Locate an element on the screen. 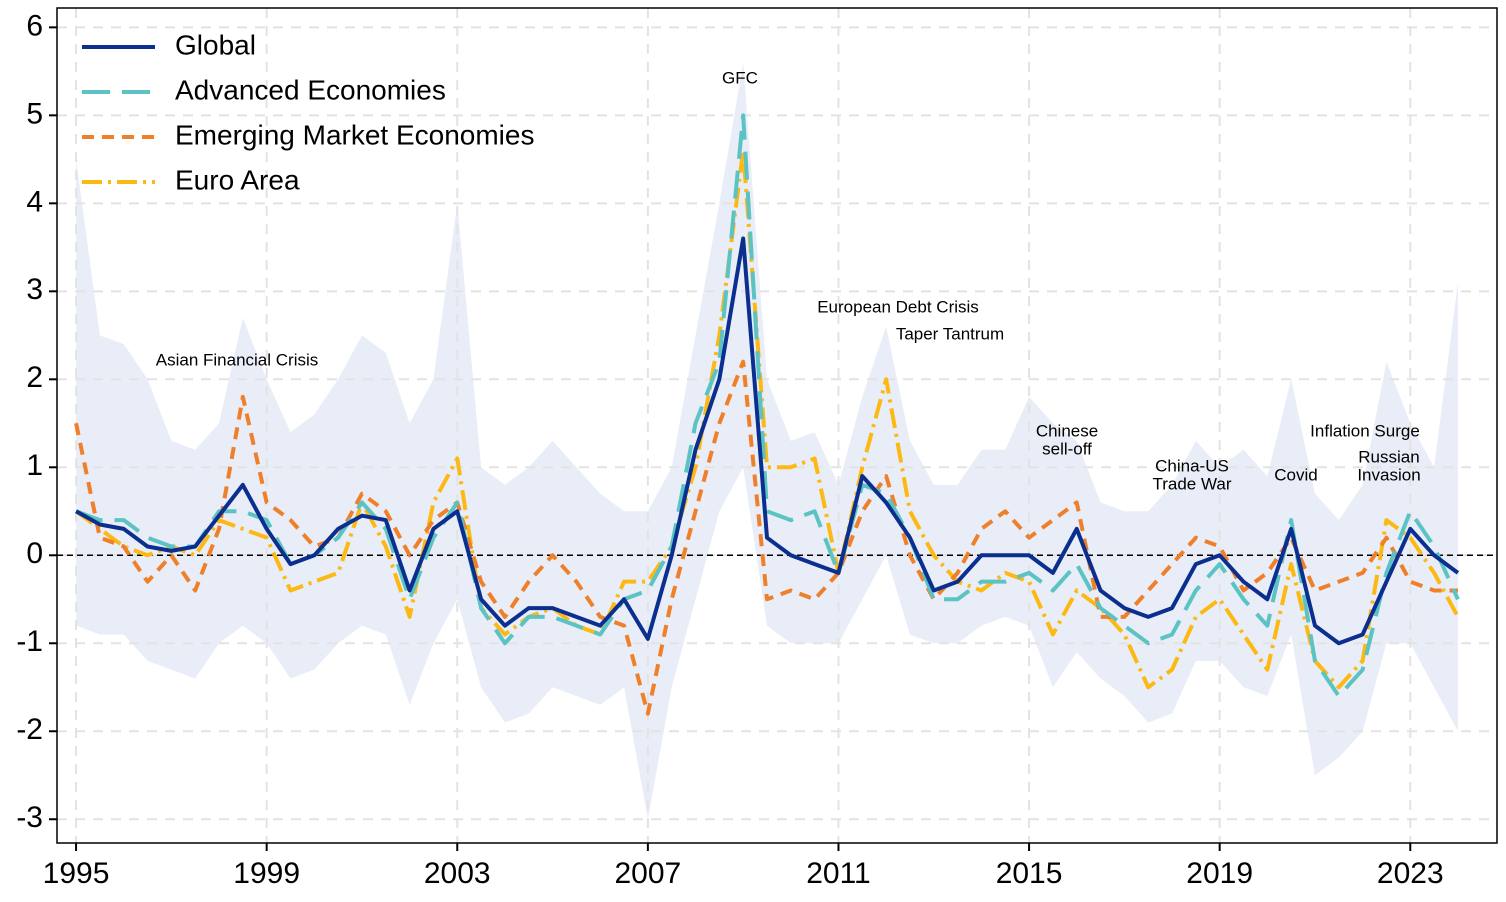 The width and height of the screenshot is (1506, 902). x-tick-label: 2015 is located at coordinates (1029, 873).